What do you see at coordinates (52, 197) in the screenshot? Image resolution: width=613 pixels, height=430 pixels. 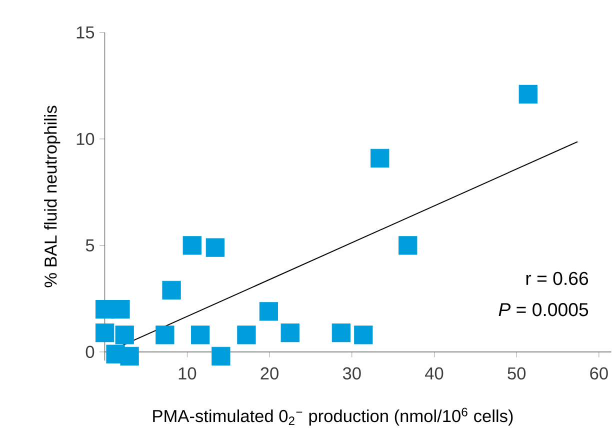 I see `y-axis-title: % BAL fluid neutrophilis` at bounding box center [52, 197].